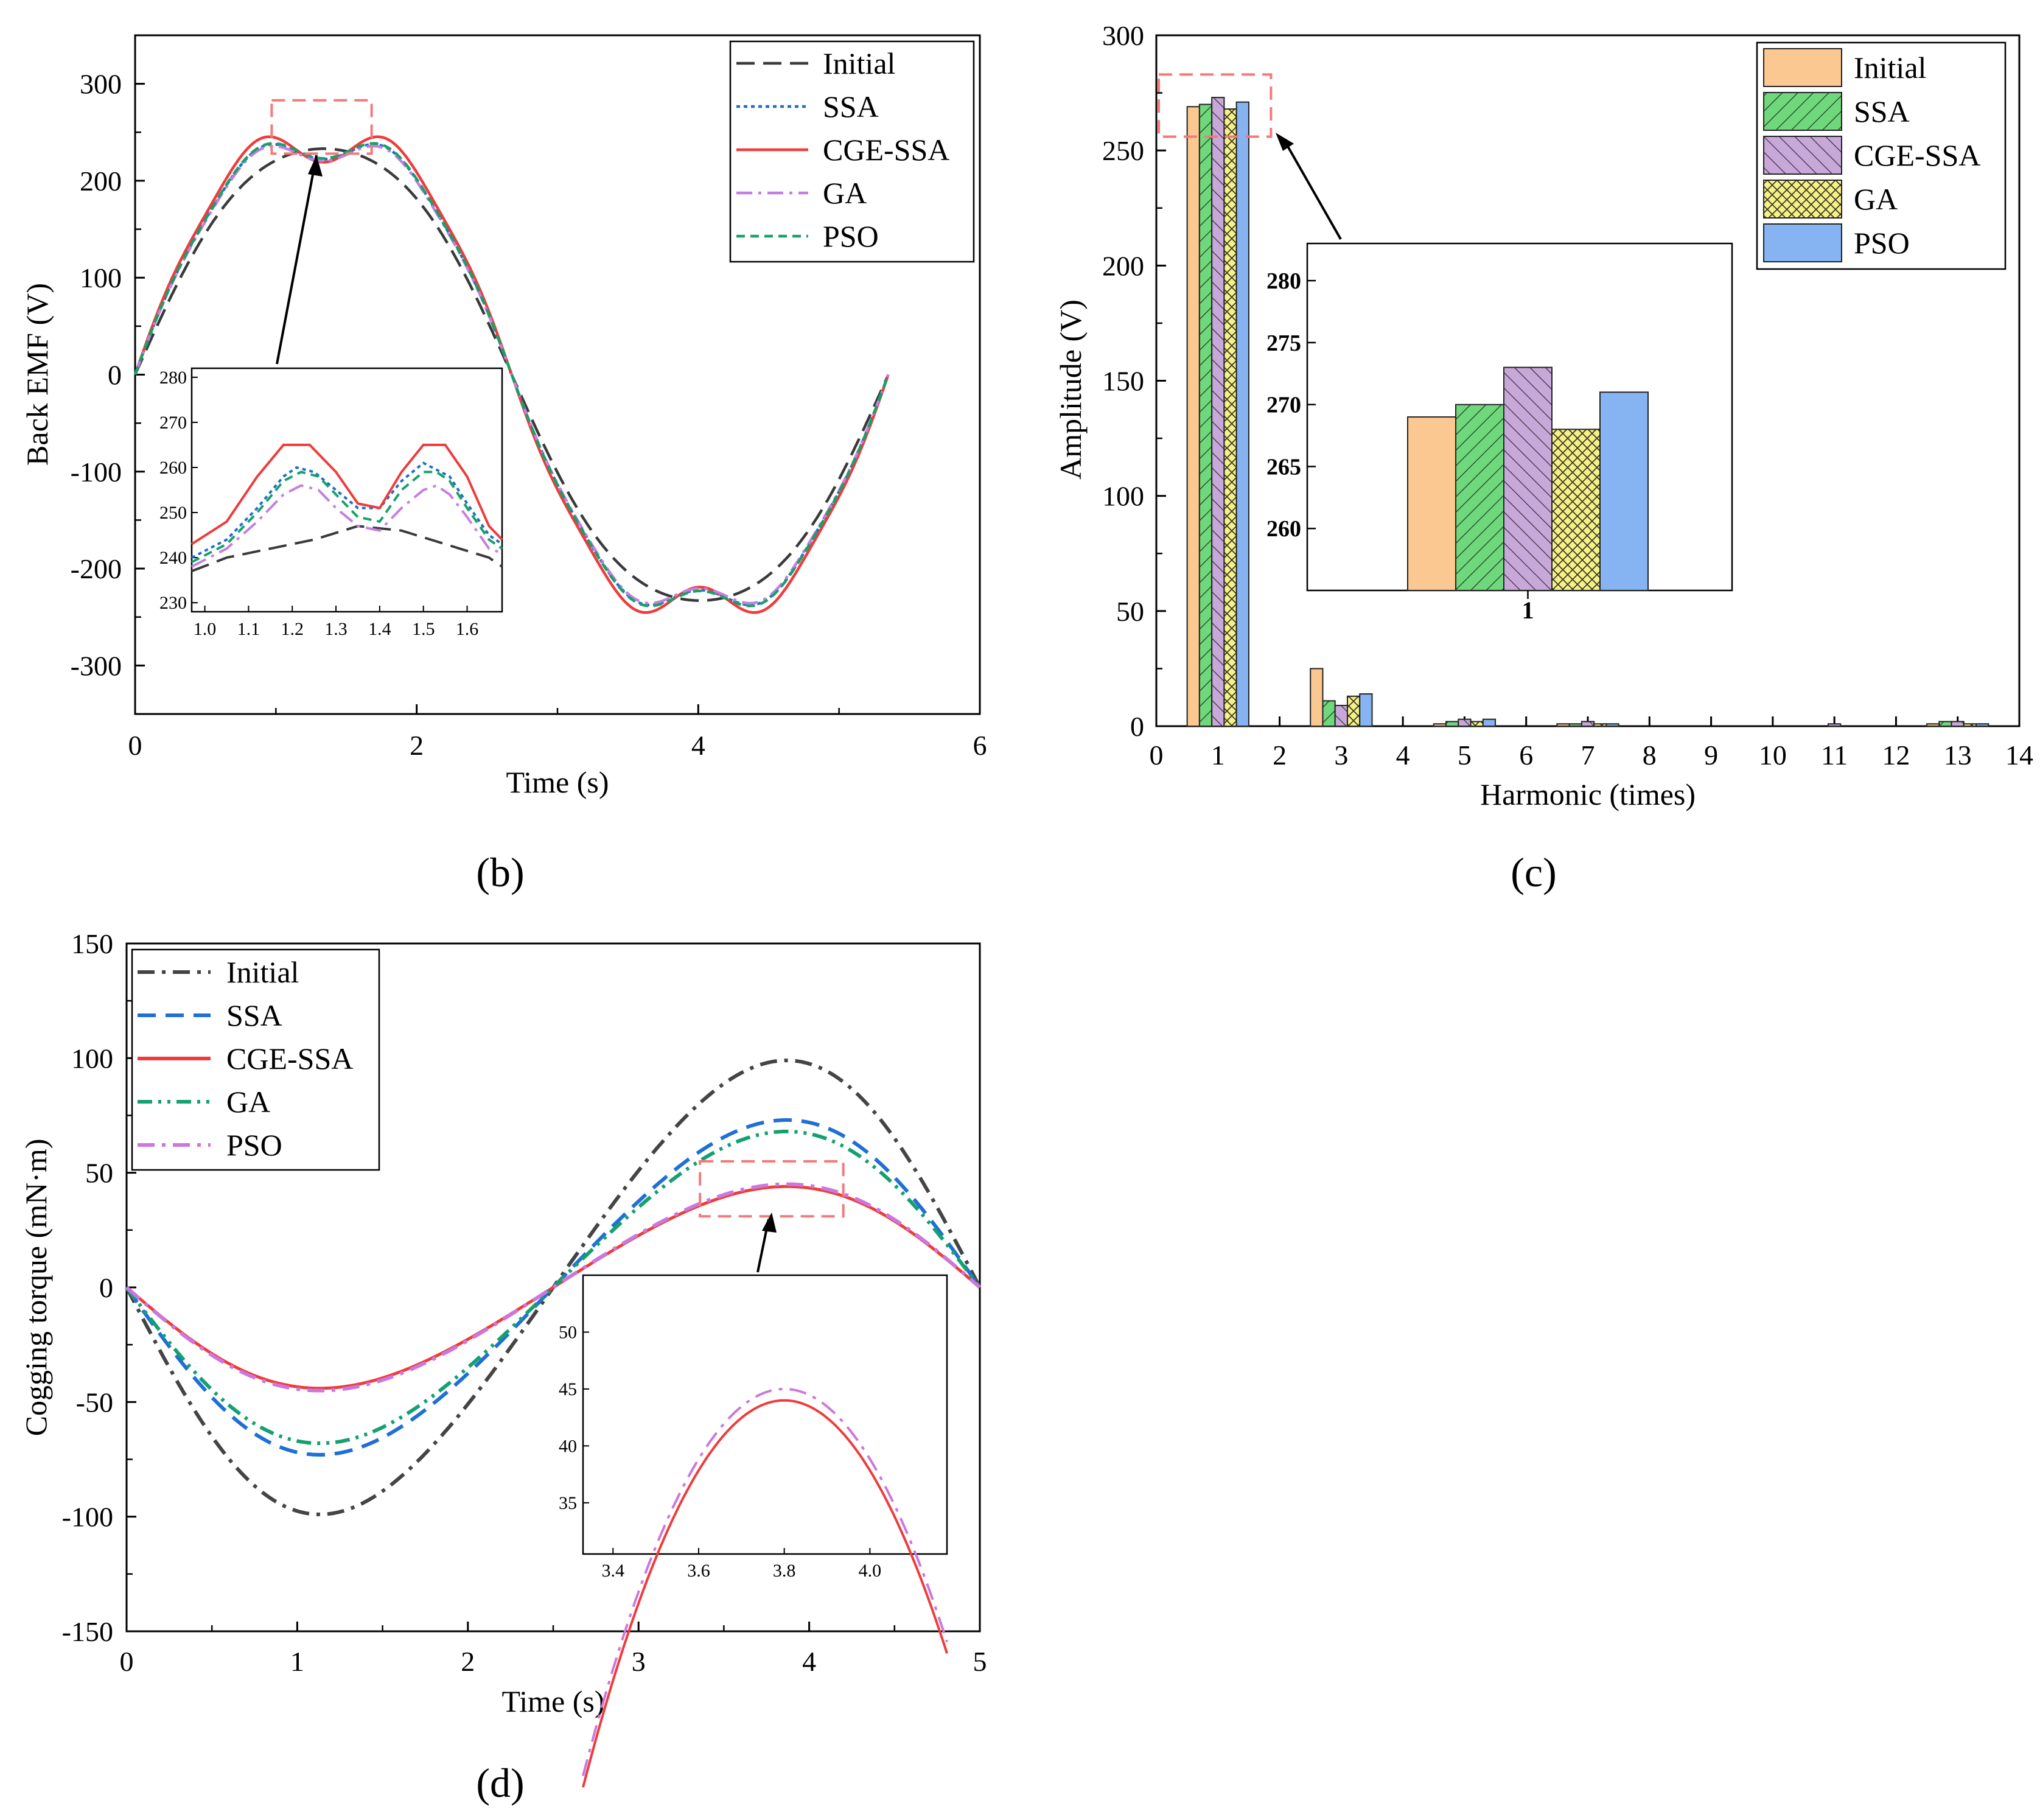 The image size is (2040, 1820). Describe the element at coordinates (173, 513) in the screenshot. I see `inset-y-tick-label-b: 250` at that location.